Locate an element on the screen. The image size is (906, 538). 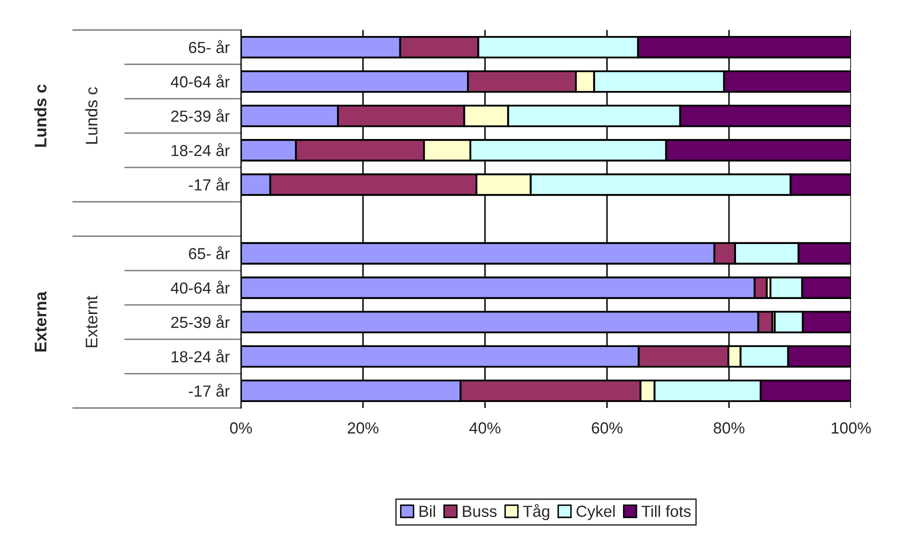
x-tick-label: 0% is located at coordinates (241, 428).